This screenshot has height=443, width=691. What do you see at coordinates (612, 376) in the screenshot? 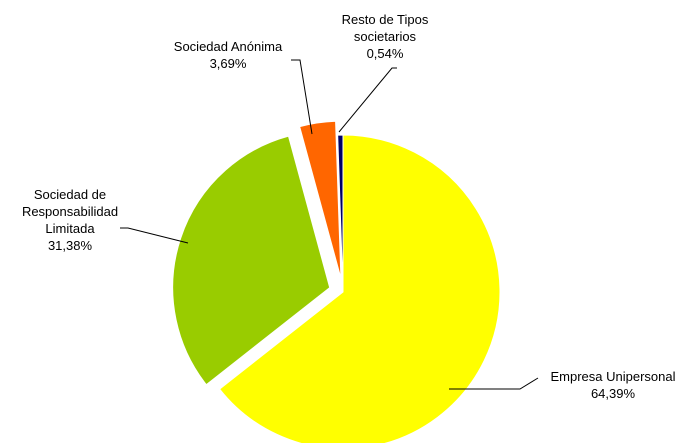
I see `slice-category-label-1: Empresa Unipersonal` at bounding box center [612, 376].